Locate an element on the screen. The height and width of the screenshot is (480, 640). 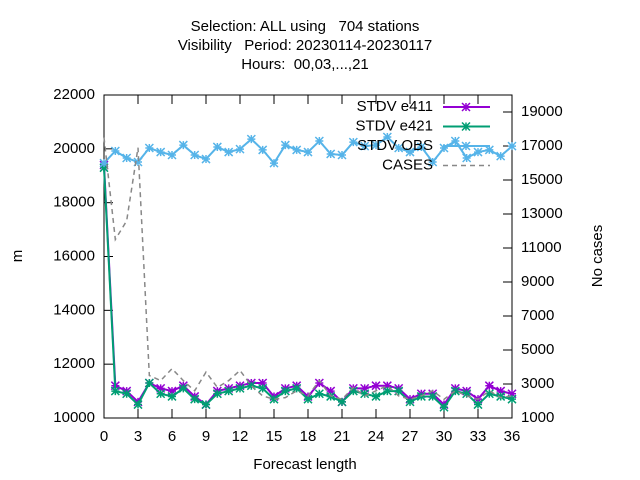
x-tick-label: 27 is located at coordinates (410, 436).